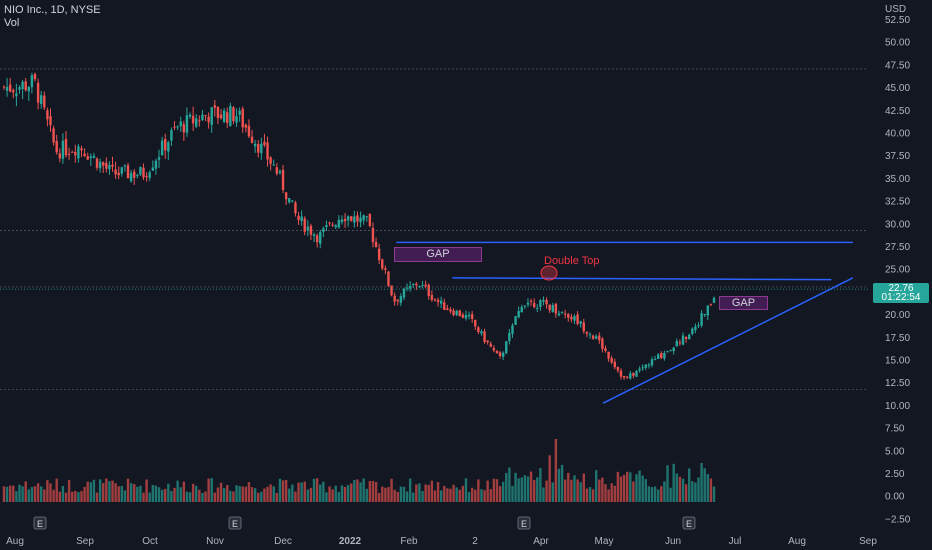  What do you see at coordinates (897, 247) in the screenshot?
I see `price-tick-label: 27.50` at bounding box center [897, 247].